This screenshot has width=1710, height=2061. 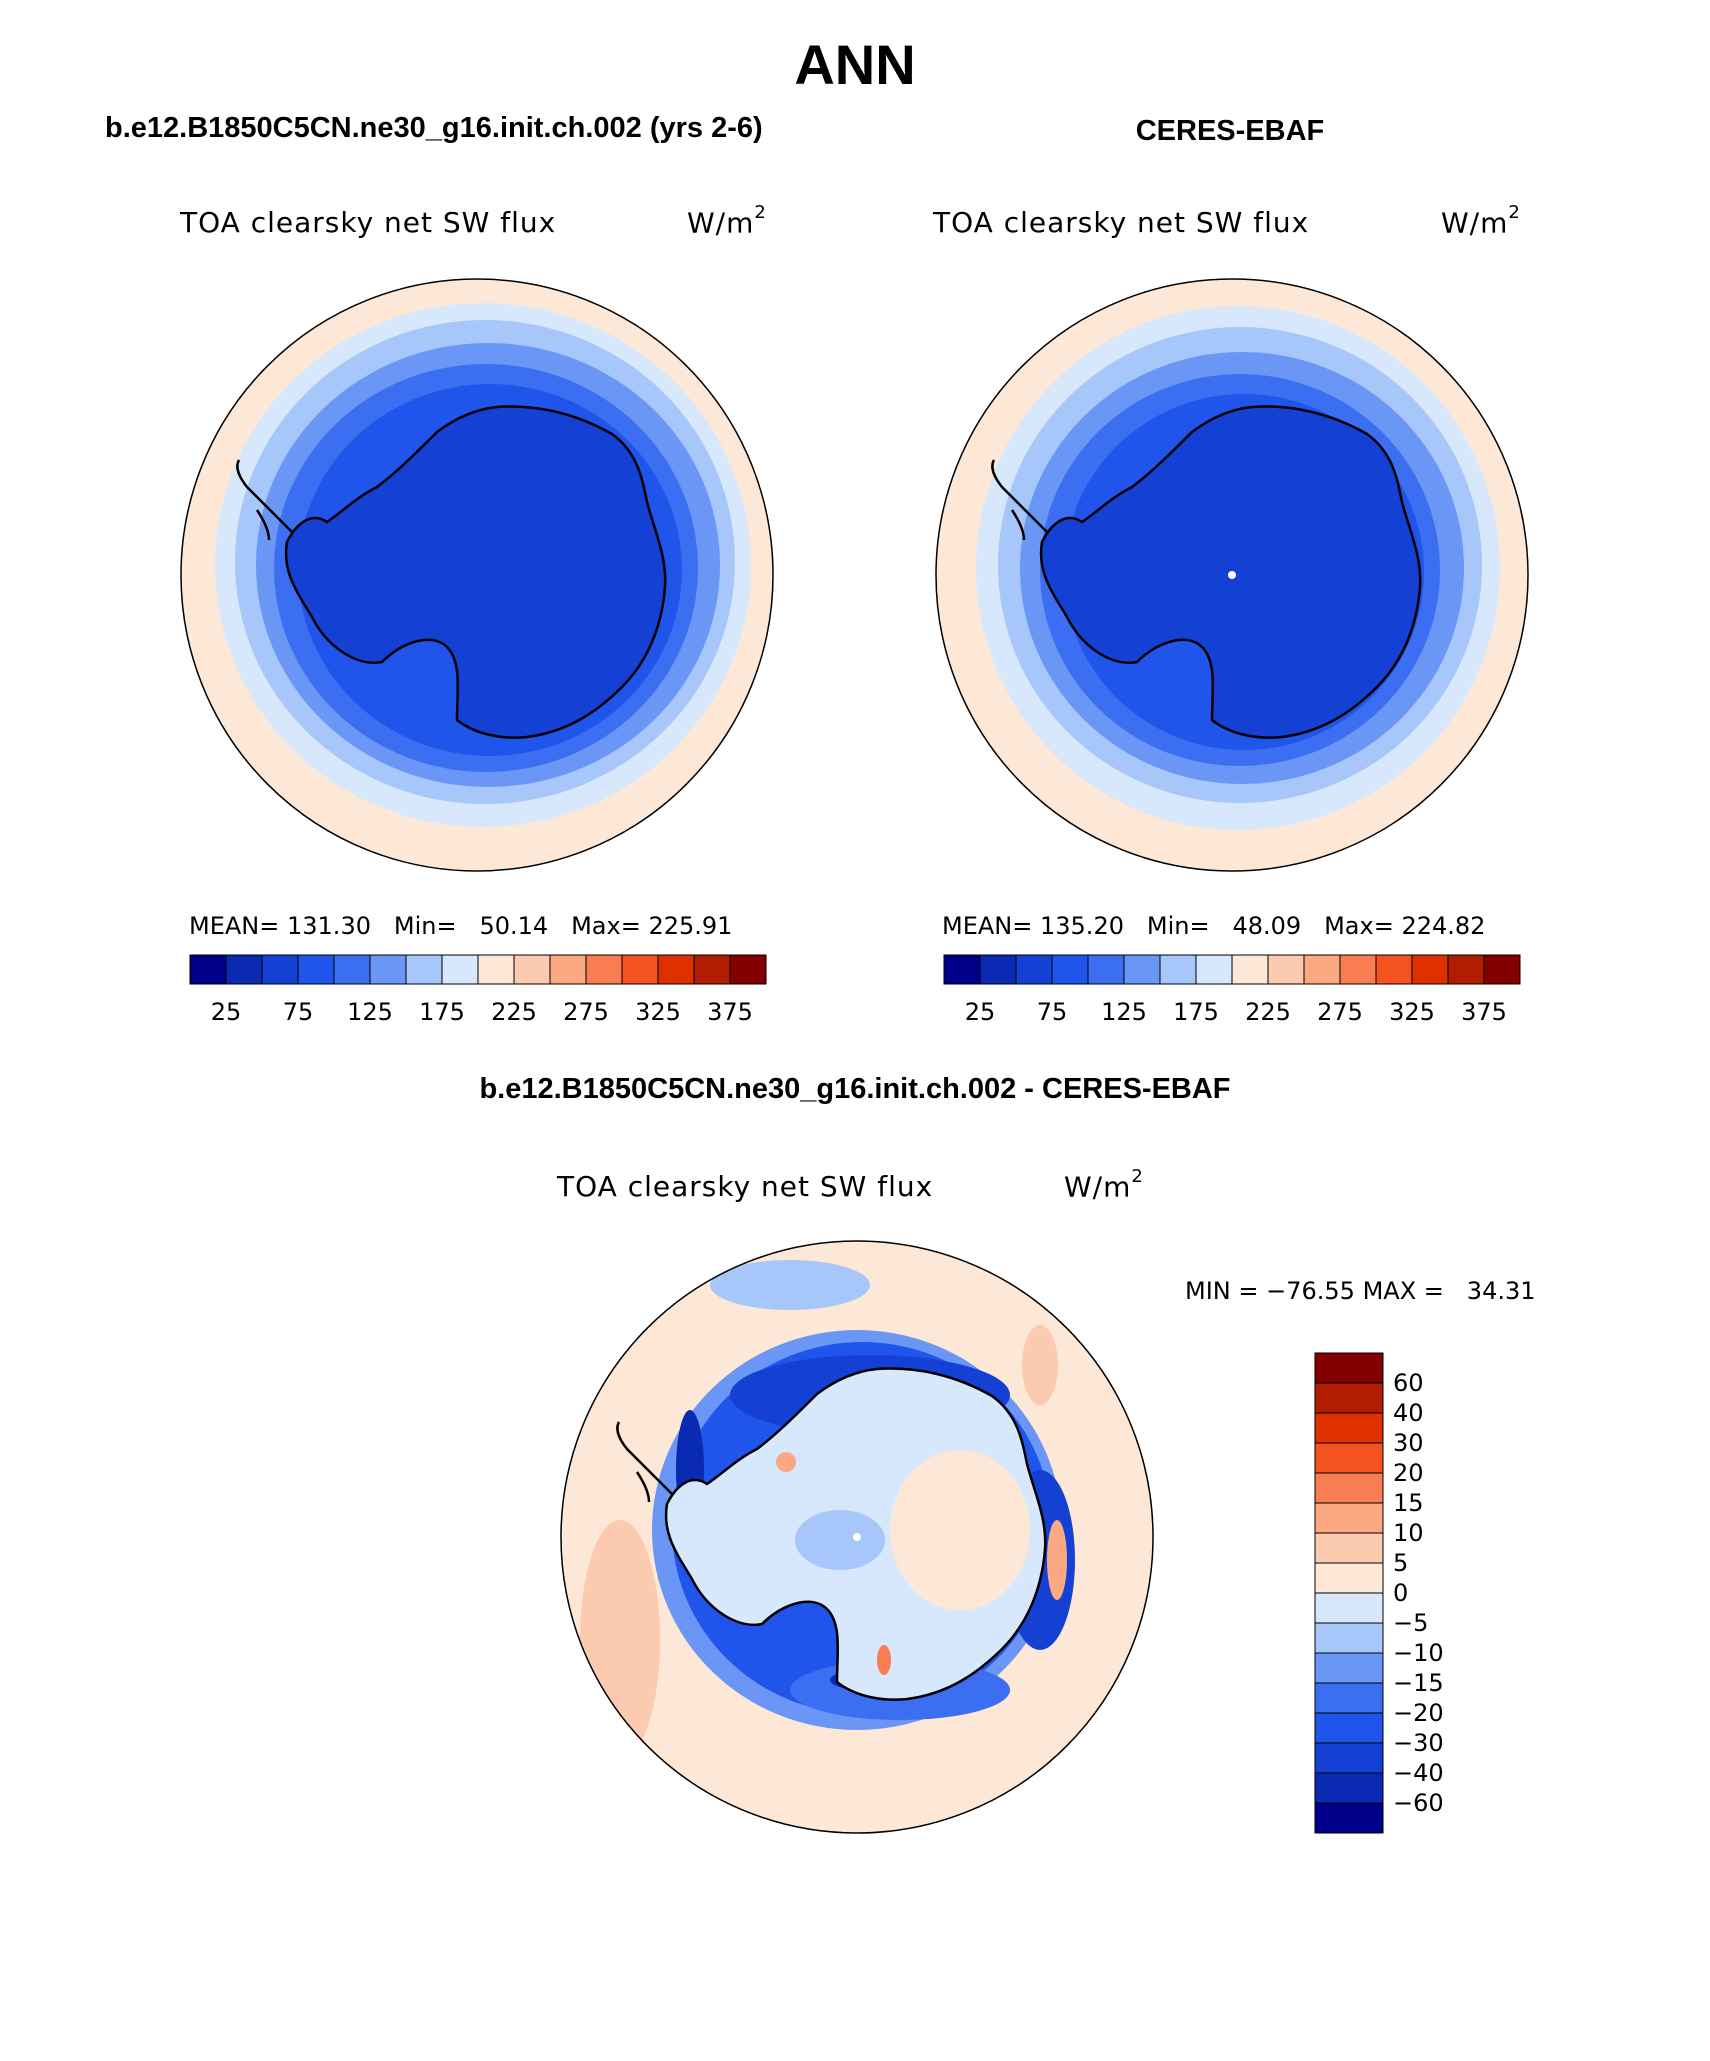 I want to click on difference-colorbar-tick-label: 30, so click(x=1408, y=1443).